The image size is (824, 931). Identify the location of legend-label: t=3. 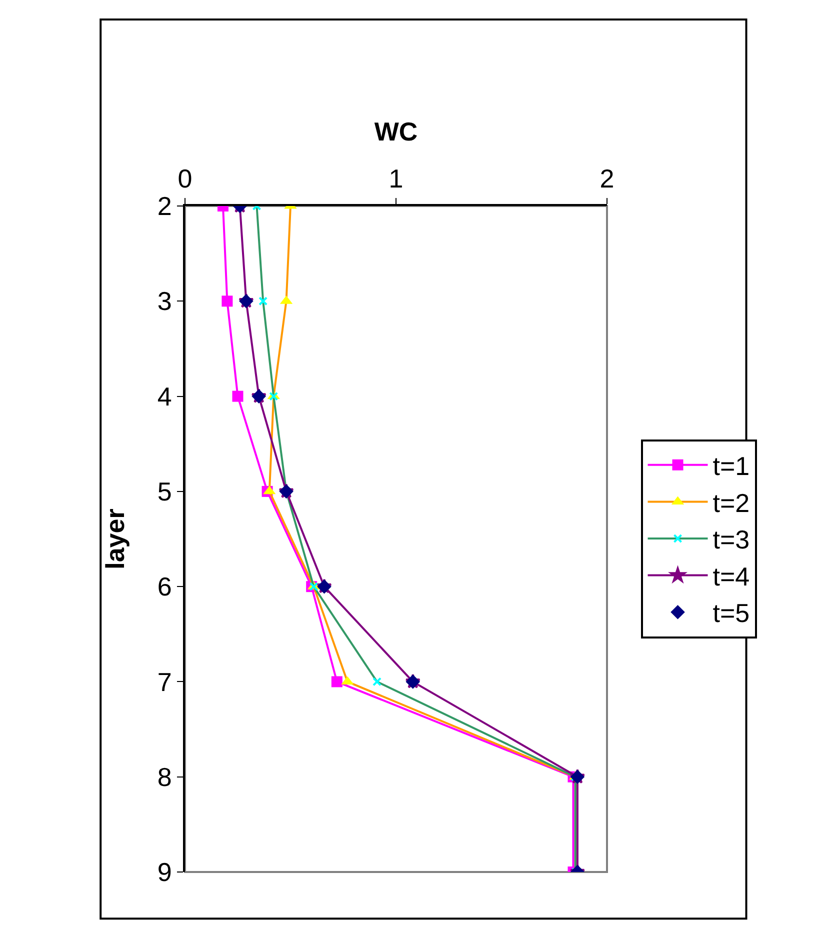
(731, 539).